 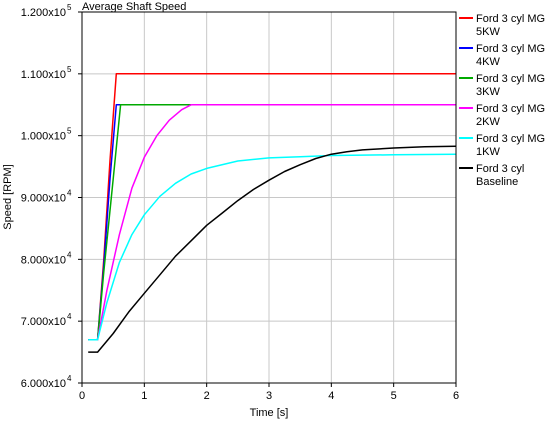 What do you see at coordinates (500, 169) in the screenshot?
I see `legend-label: Ford 3 cyl` at bounding box center [500, 169].